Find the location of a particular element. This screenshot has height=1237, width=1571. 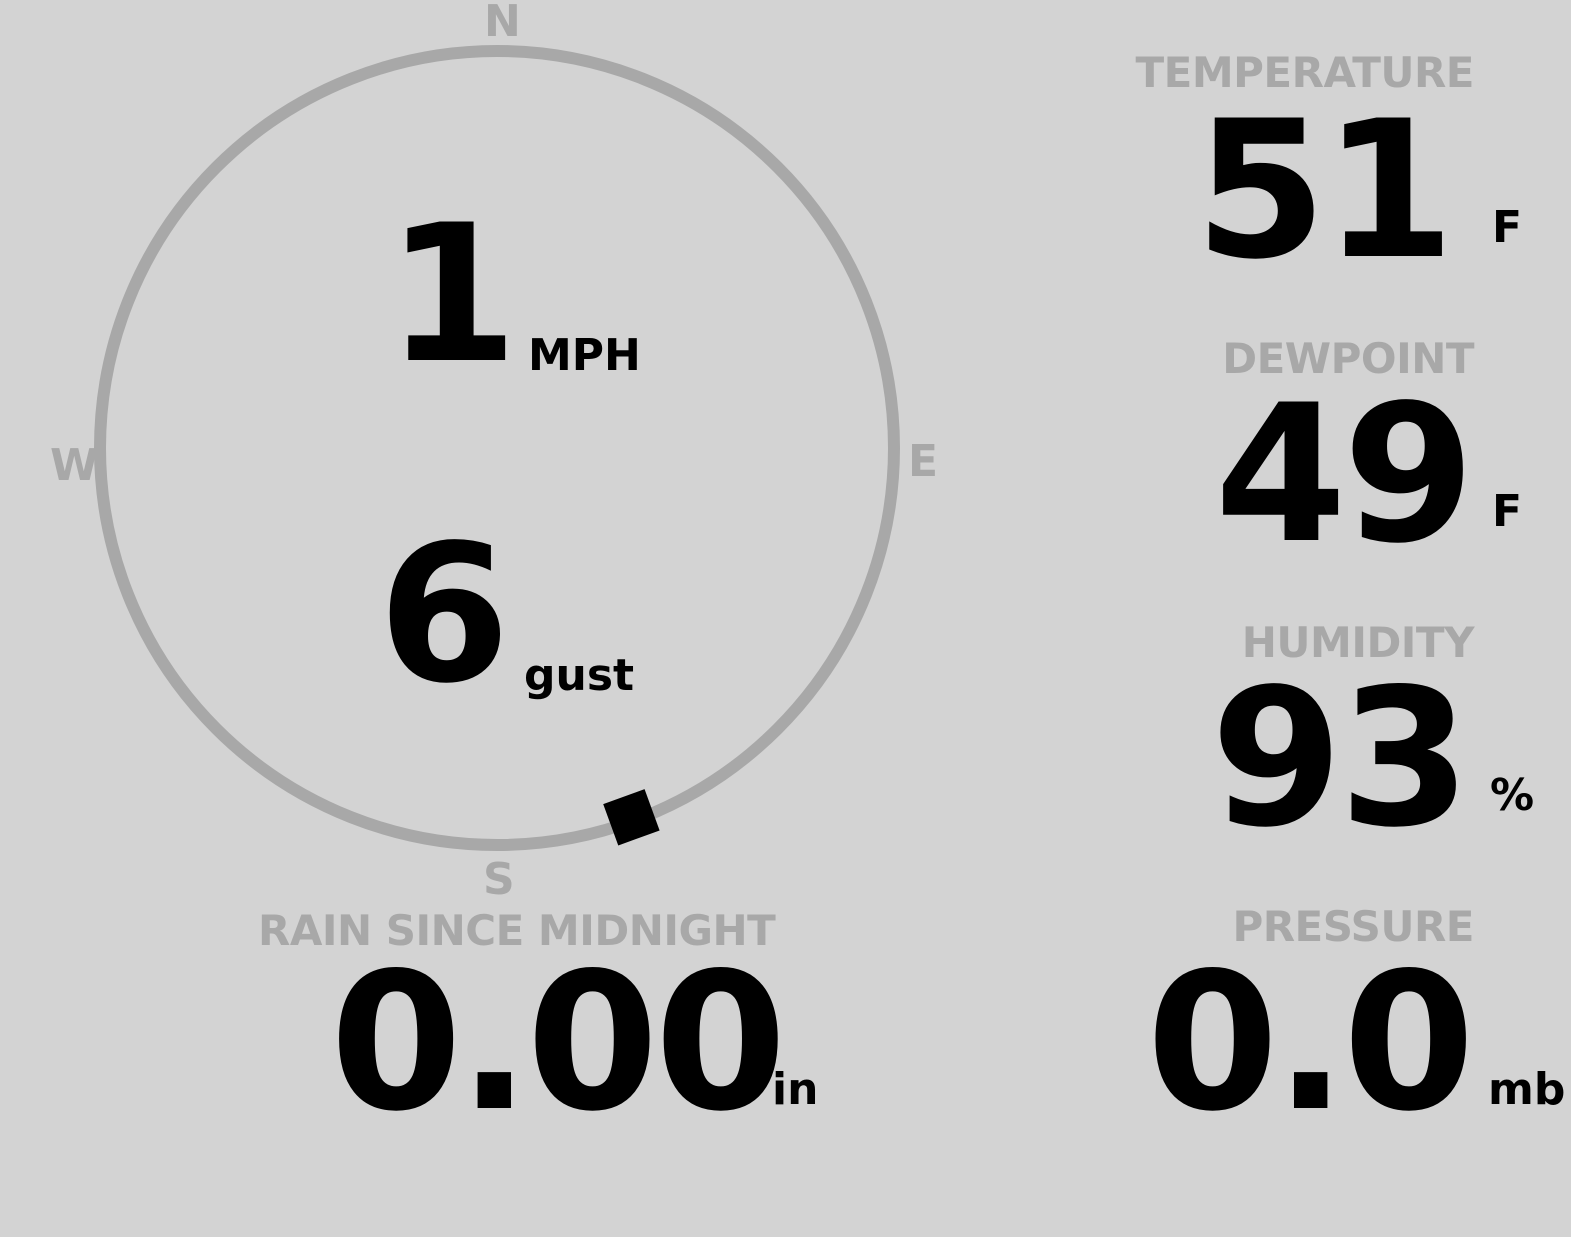

temperature-unit: F is located at coordinates (1507, 227).